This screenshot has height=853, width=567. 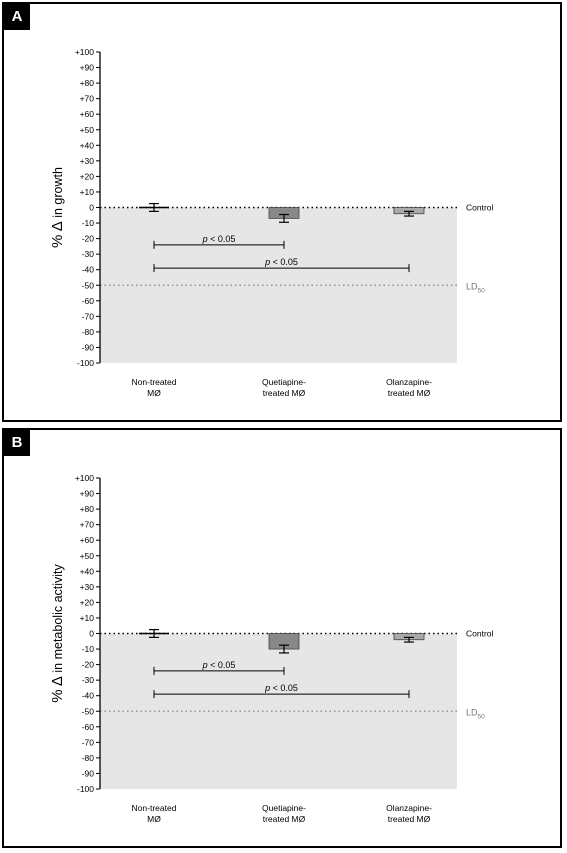 I want to click on y-axis-title: % Δ in growth, so click(x=57, y=207).